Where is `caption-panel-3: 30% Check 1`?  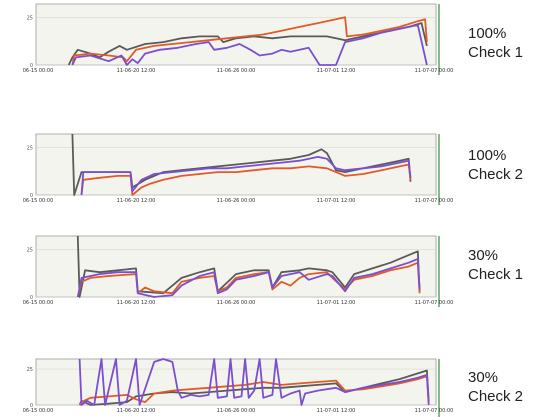 caption-panel-3: 30% Check 1 is located at coordinates (495, 265).